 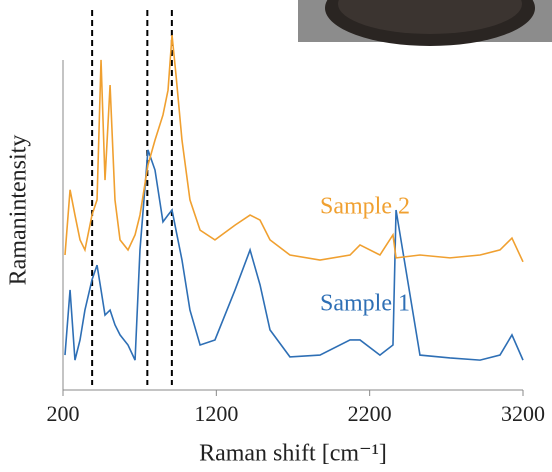 What do you see at coordinates (425, 23) in the screenshot?
I see `sample-photo` at bounding box center [425, 23].